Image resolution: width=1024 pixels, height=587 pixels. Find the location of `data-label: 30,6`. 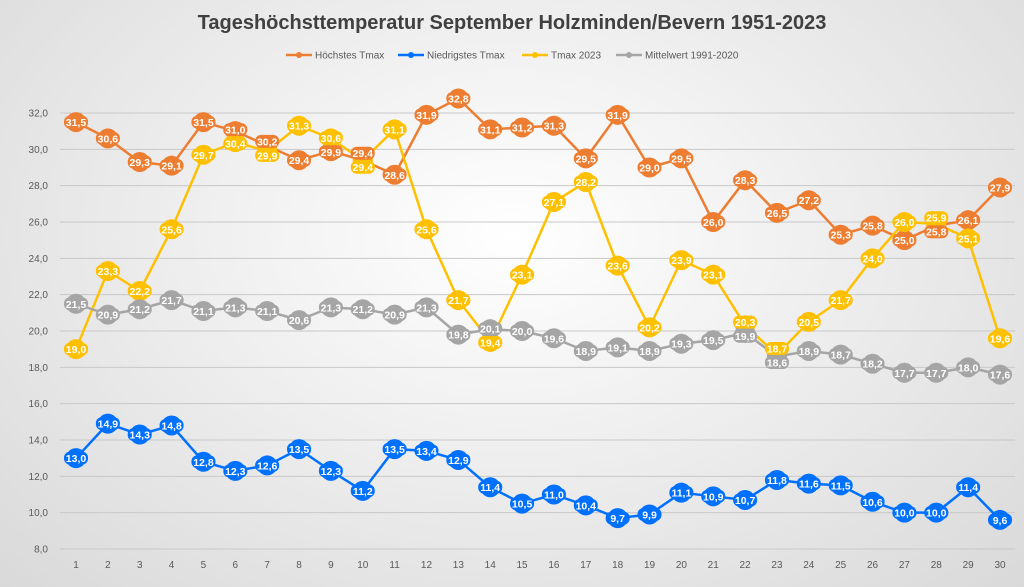

data-label: 30,6 is located at coordinates (108, 139).